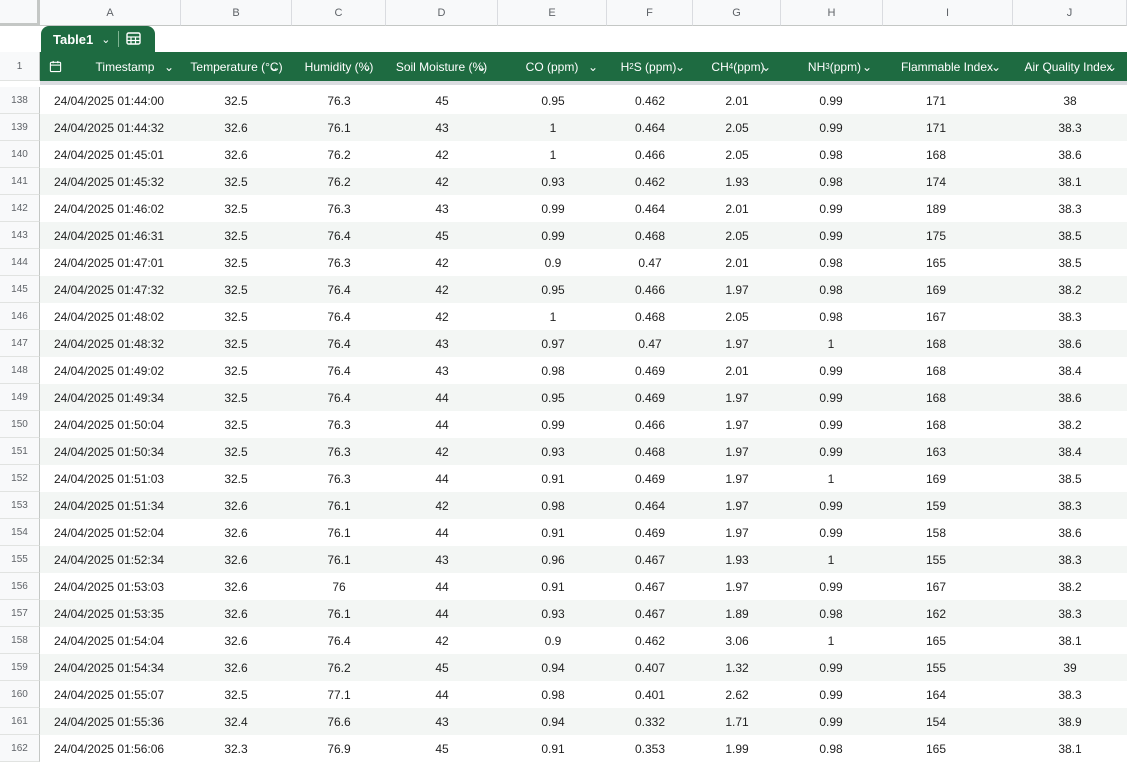 The image size is (1127, 762). Describe the element at coordinates (20, 343) in the screenshot. I see `row-number: 147` at that location.